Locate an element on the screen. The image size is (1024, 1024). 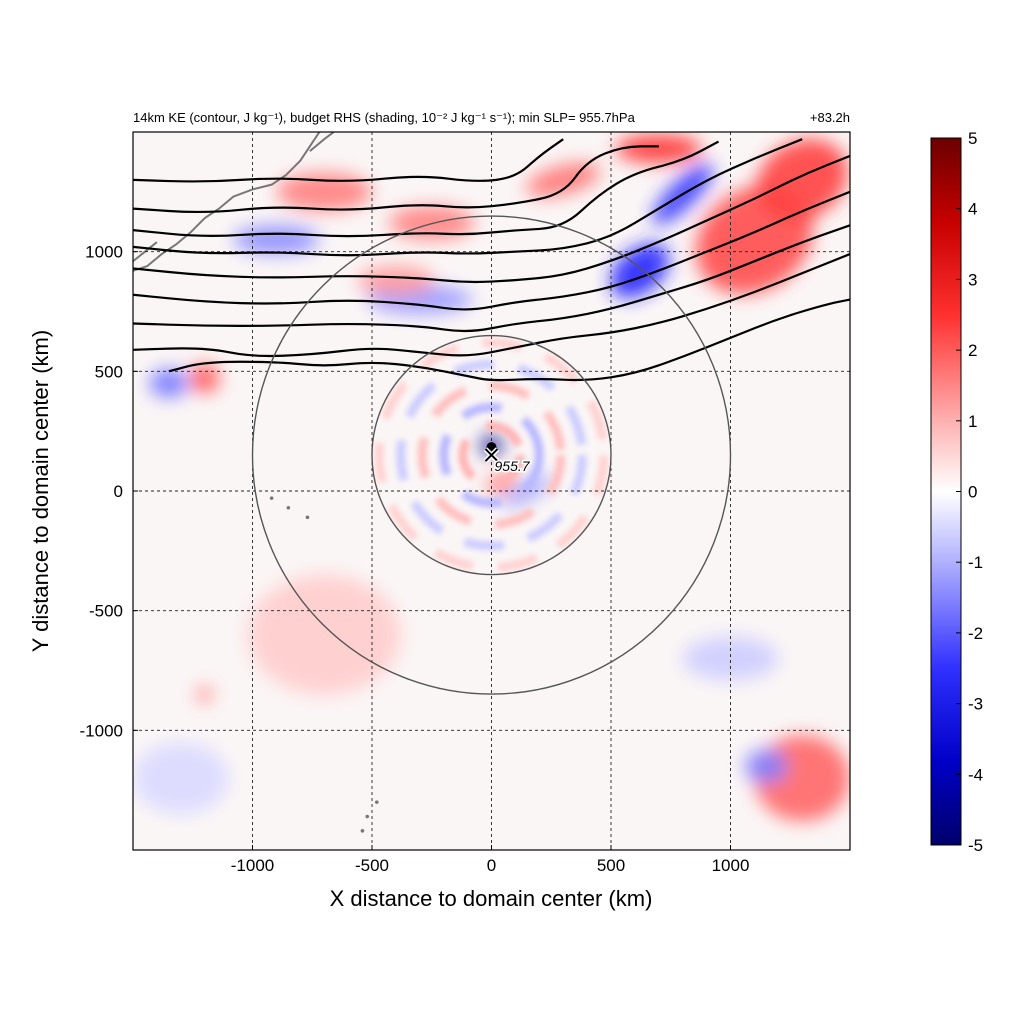
colorbar-tick-label-3: 2 is located at coordinates (972, 350).